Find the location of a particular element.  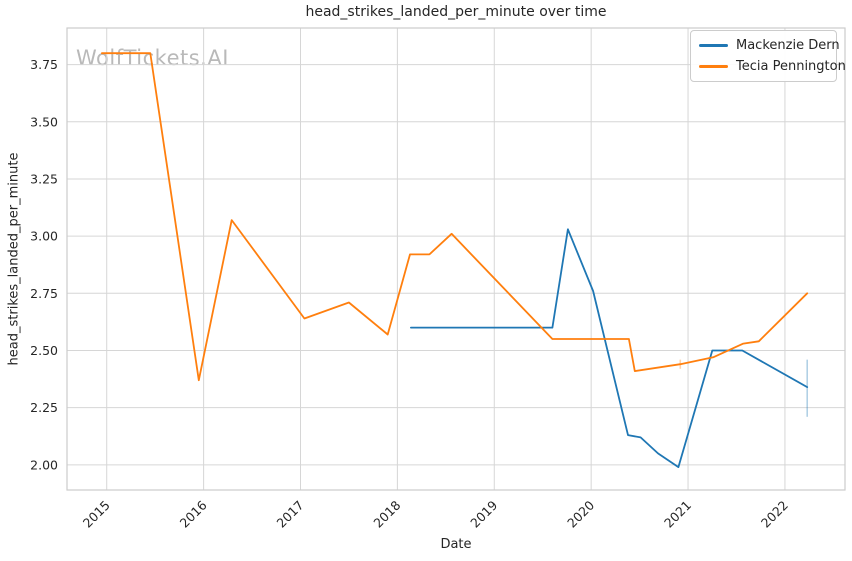

legend-label: Mackenzie Dern is located at coordinates (788, 45).